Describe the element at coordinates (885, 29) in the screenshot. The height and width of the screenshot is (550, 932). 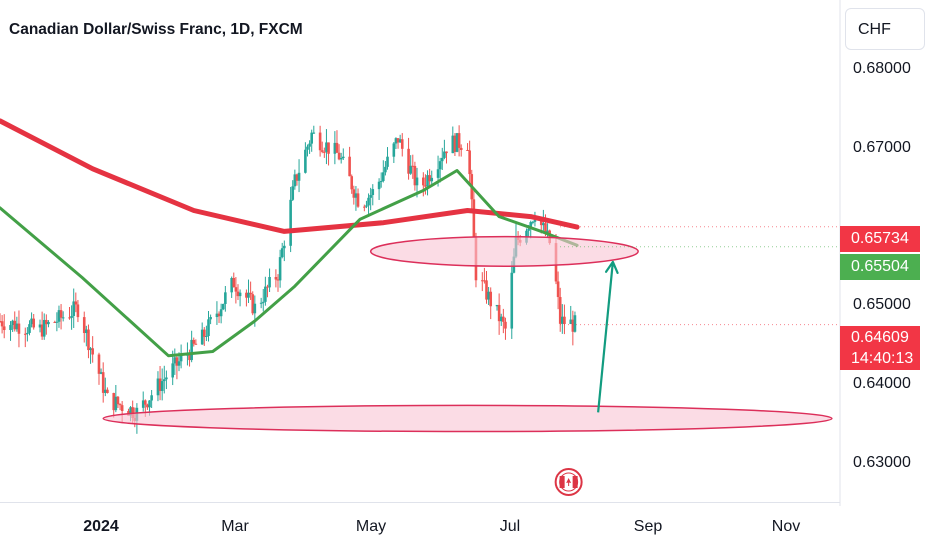
I see `currency-button: CHF` at that location.